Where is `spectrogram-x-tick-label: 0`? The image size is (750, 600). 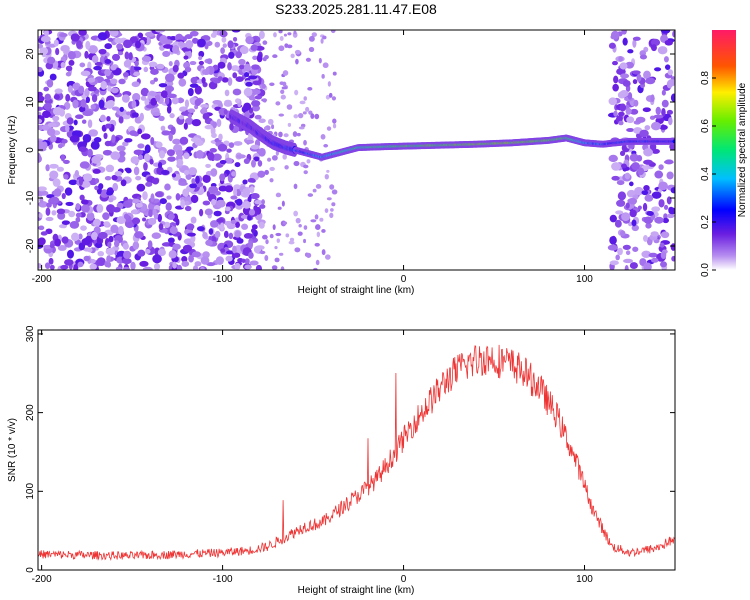 spectrogram-x-tick-label: 0 is located at coordinates (404, 279).